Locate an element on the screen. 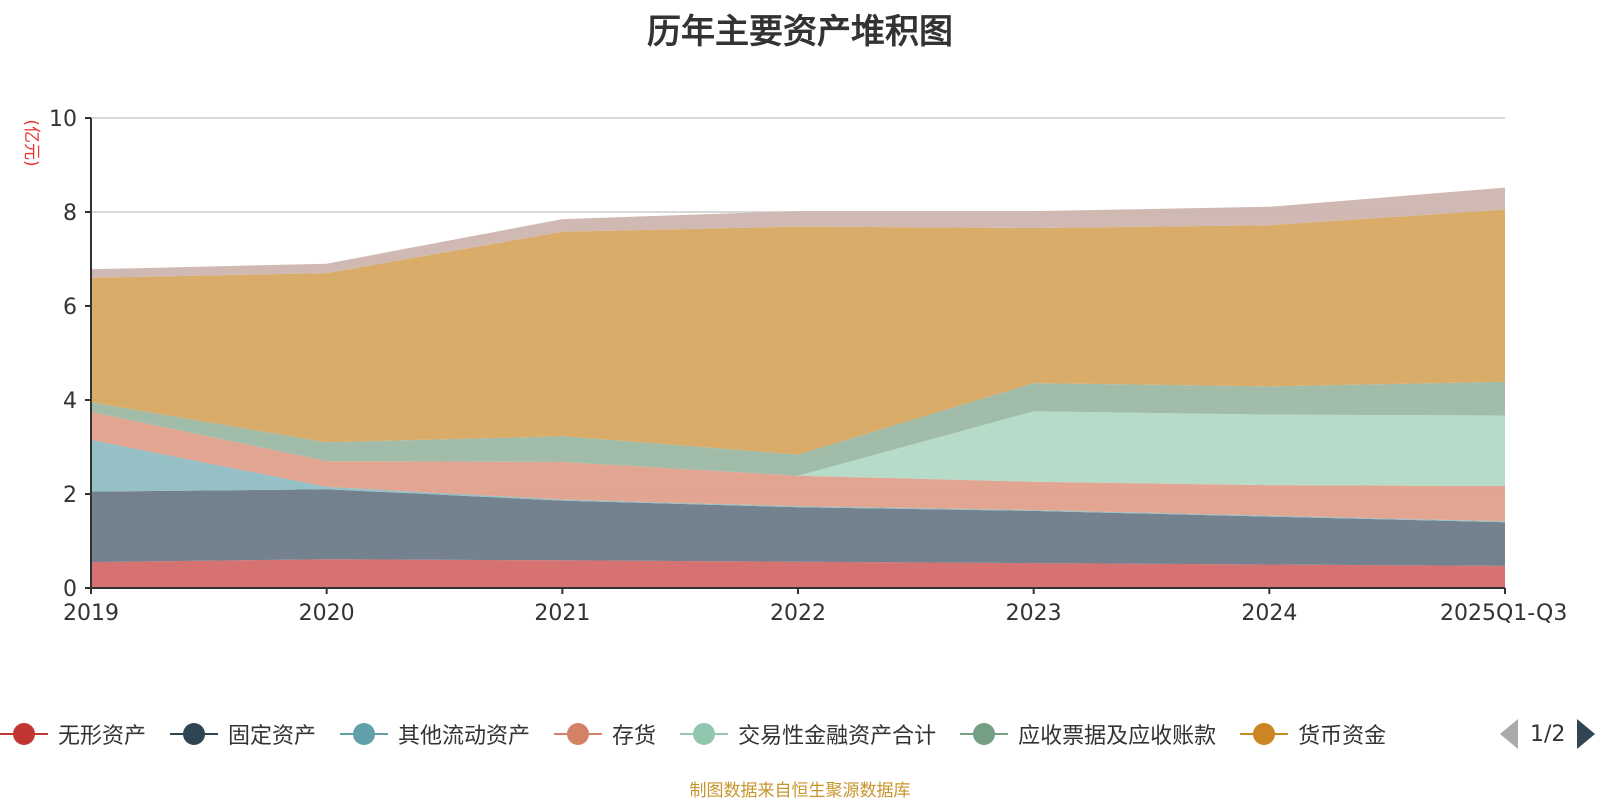  y-tick-label: 8 is located at coordinates (70, 213).